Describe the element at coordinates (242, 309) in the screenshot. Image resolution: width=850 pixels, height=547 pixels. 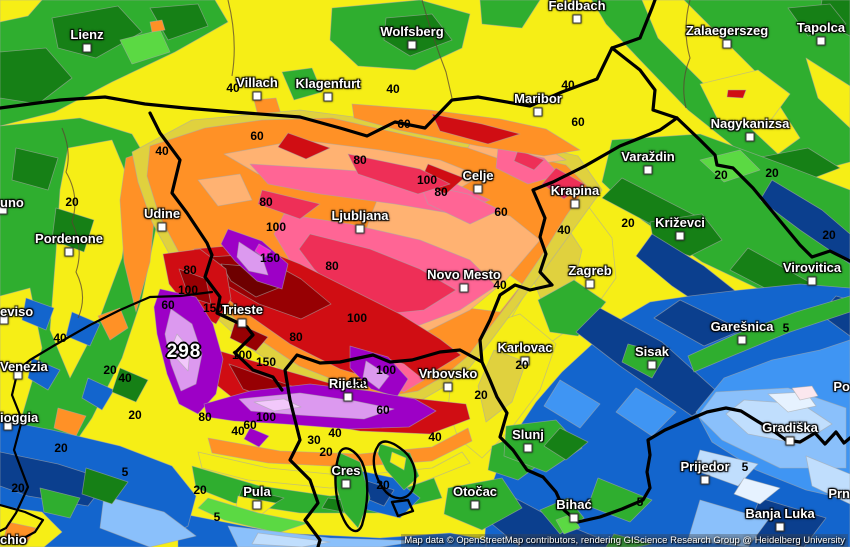
I see `city-label-trieste: Trieste` at that location.